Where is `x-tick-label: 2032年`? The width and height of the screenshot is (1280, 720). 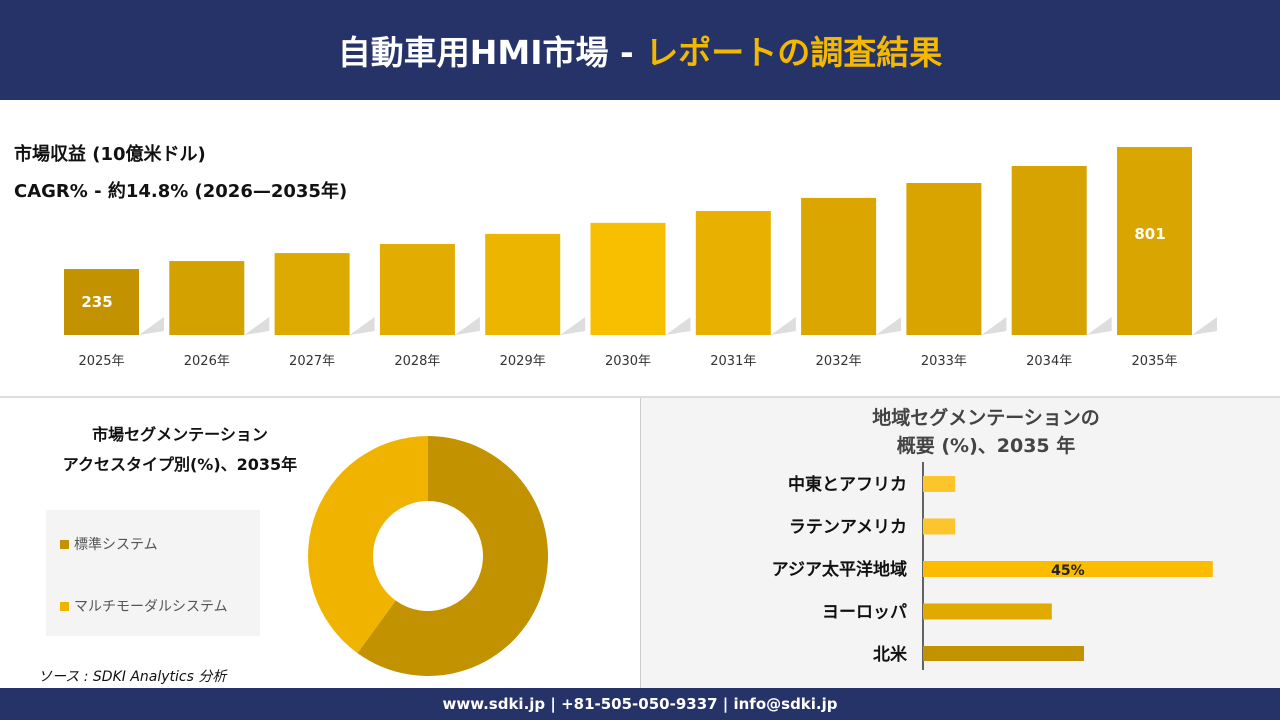 x-tick-label: 2032年 is located at coordinates (839, 361).